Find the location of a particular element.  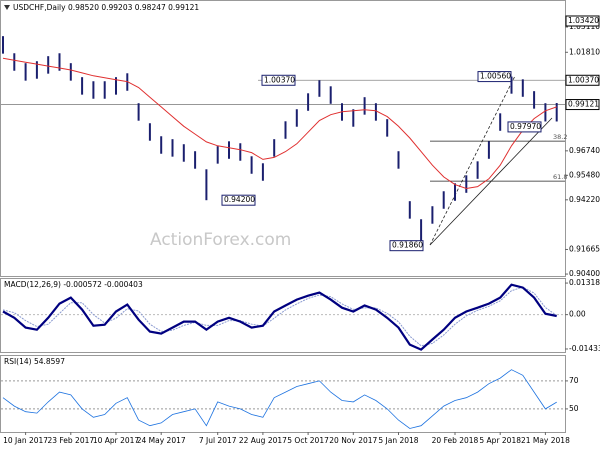

macd-title: MACD(12,26,9) -0.000572 -0.000403 is located at coordinates (73, 284).